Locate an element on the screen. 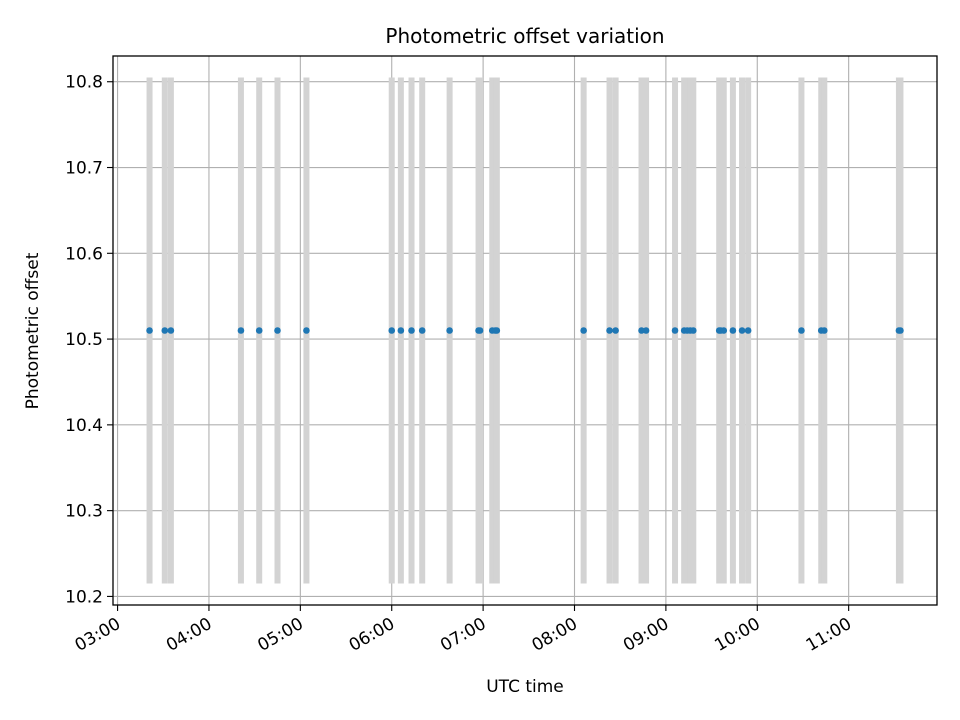 The height and width of the screenshot is (720, 960). y-tick-label: 10.3 is located at coordinates (84, 512).